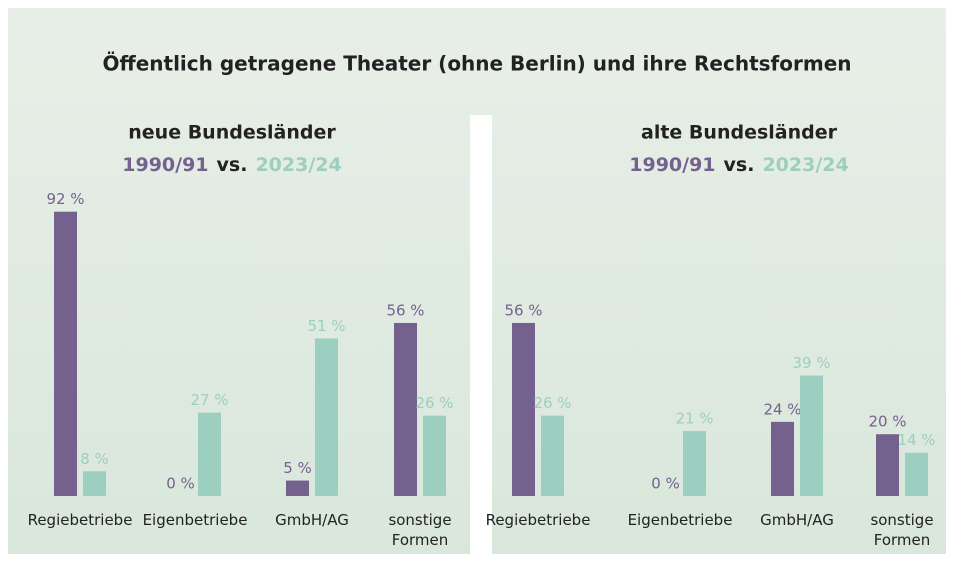 This screenshot has height=562, width=954. Describe the element at coordinates (811, 363) in the screenshot. I see `value-label: 39 %` at that location.